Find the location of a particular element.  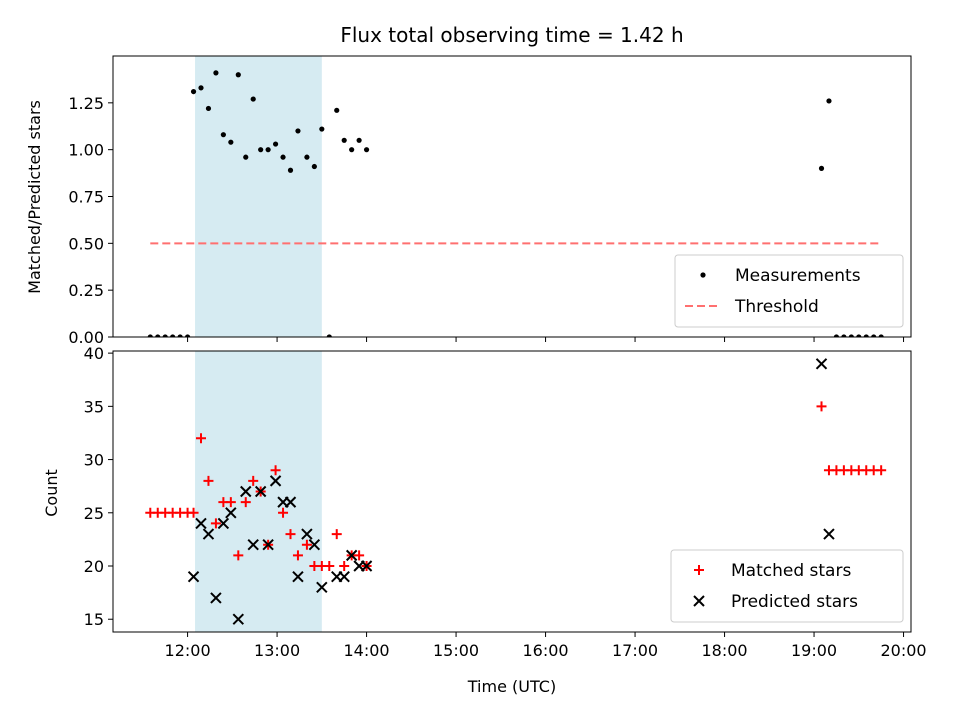

legend: Matched stars Predicted stars is located at coordinates (787, 586).